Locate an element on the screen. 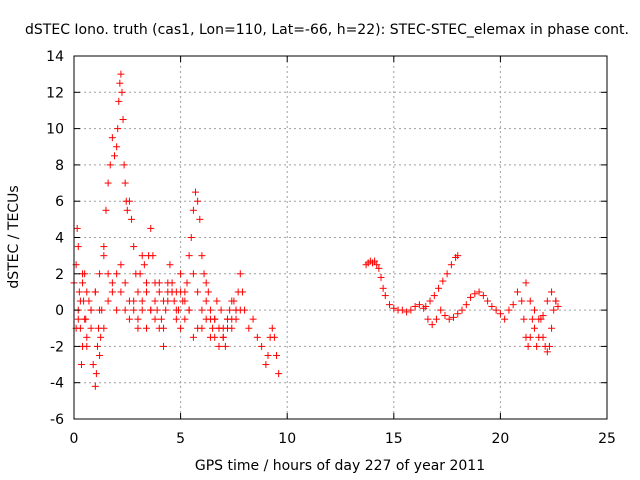  x-tick-labels: 0 5 10 15 20 25 is located at coordinates (343, 439).